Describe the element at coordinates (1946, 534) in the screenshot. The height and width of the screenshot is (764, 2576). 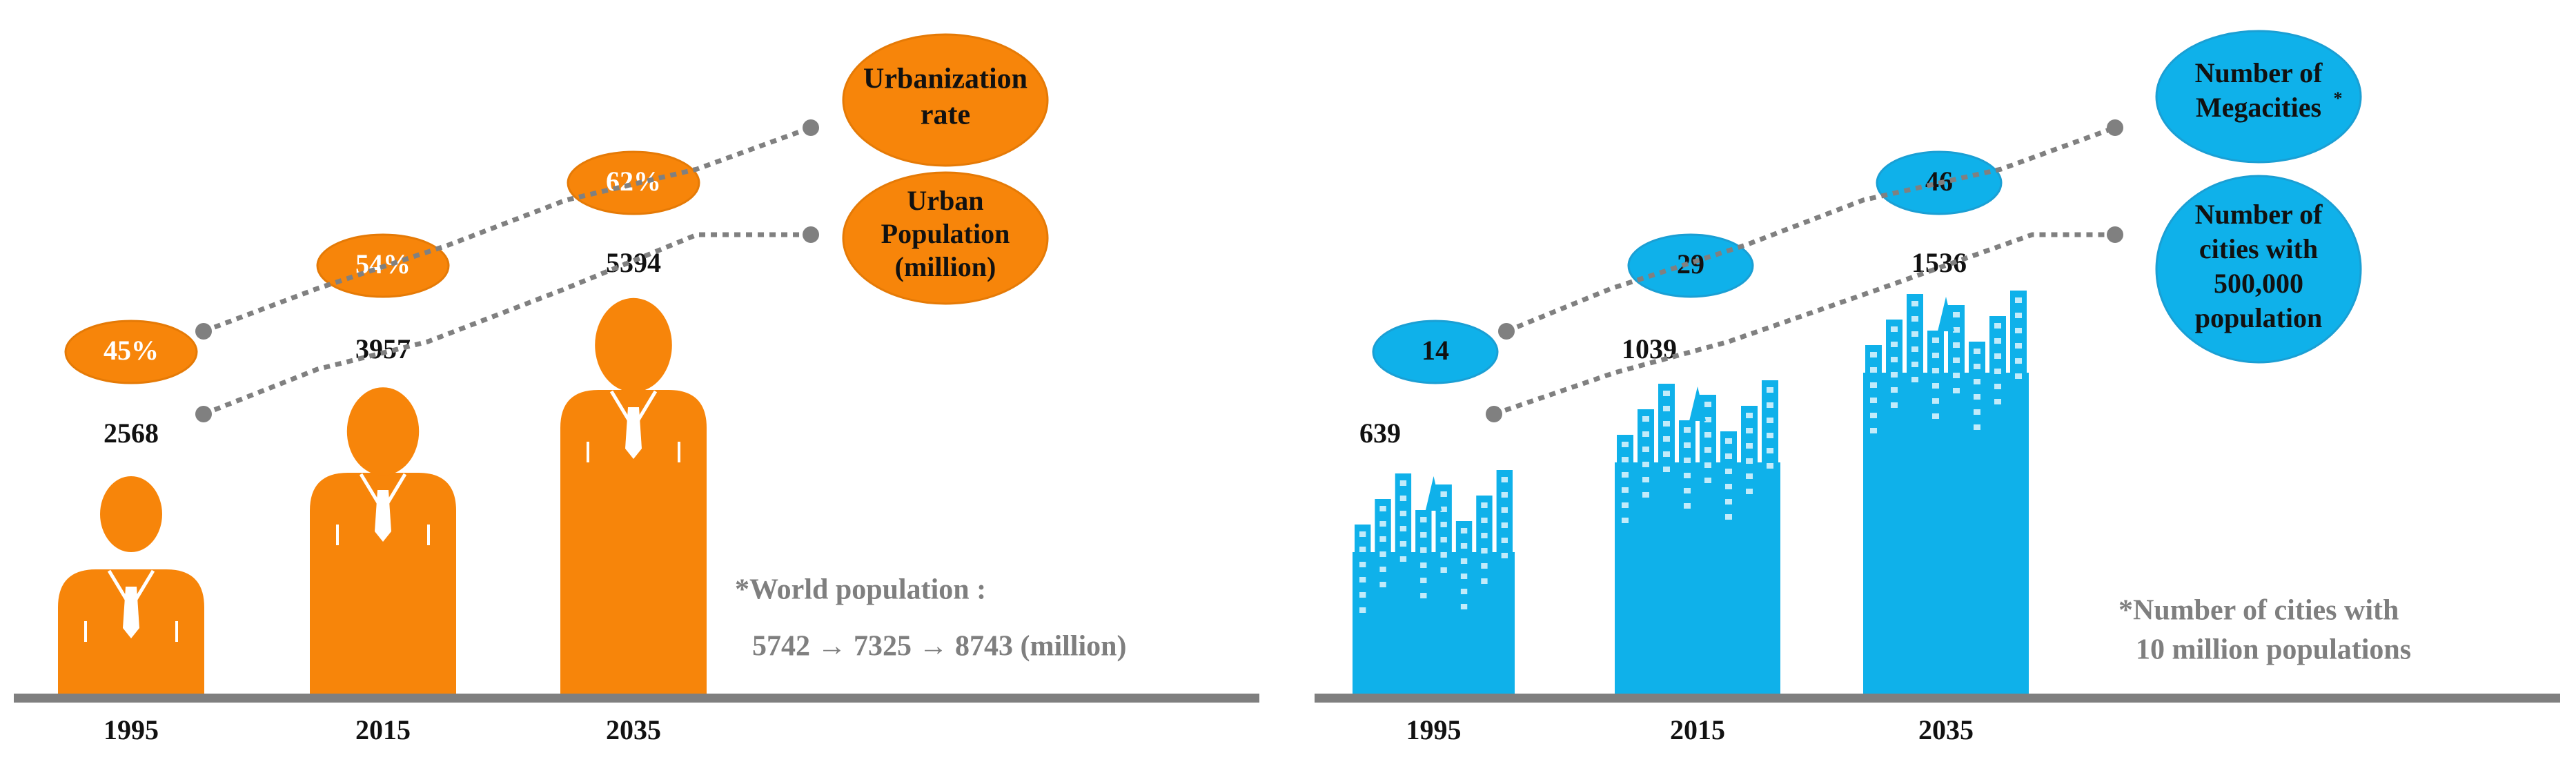
I see `city-base` at that location.